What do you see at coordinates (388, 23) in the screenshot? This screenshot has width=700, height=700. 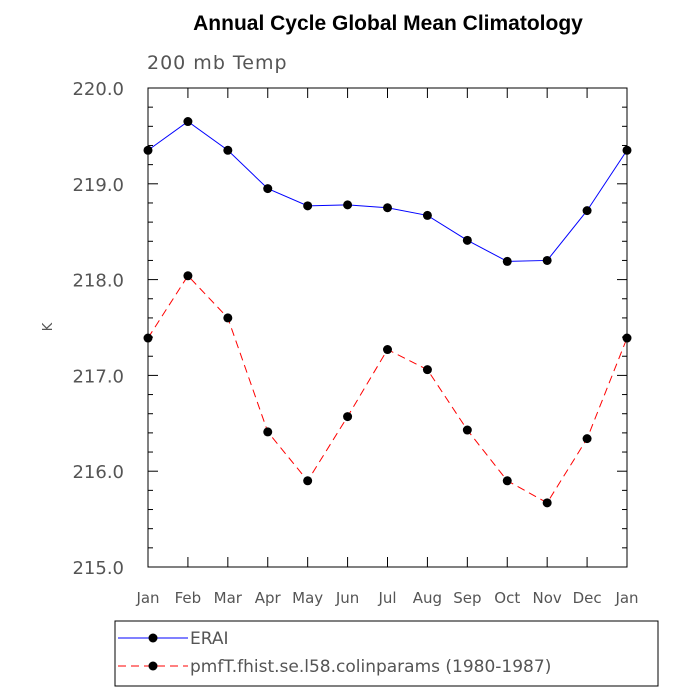 I see `chart-title: Annual Cycle Global Mean Climatology` at bounding box center [388, 23].